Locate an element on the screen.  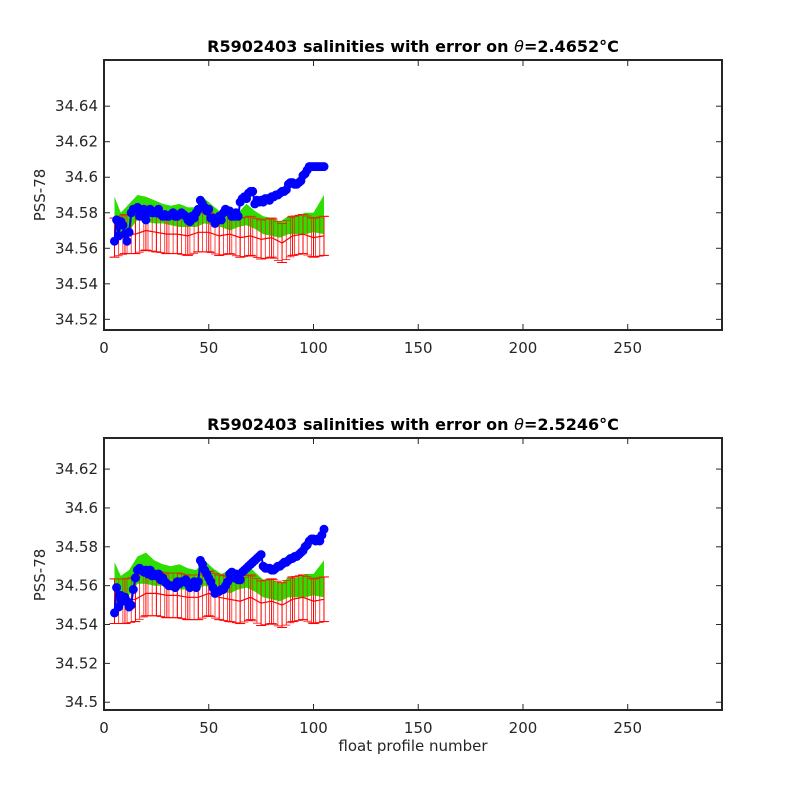
y-tick-label: 34.64 is located at coordinates (76, 106).